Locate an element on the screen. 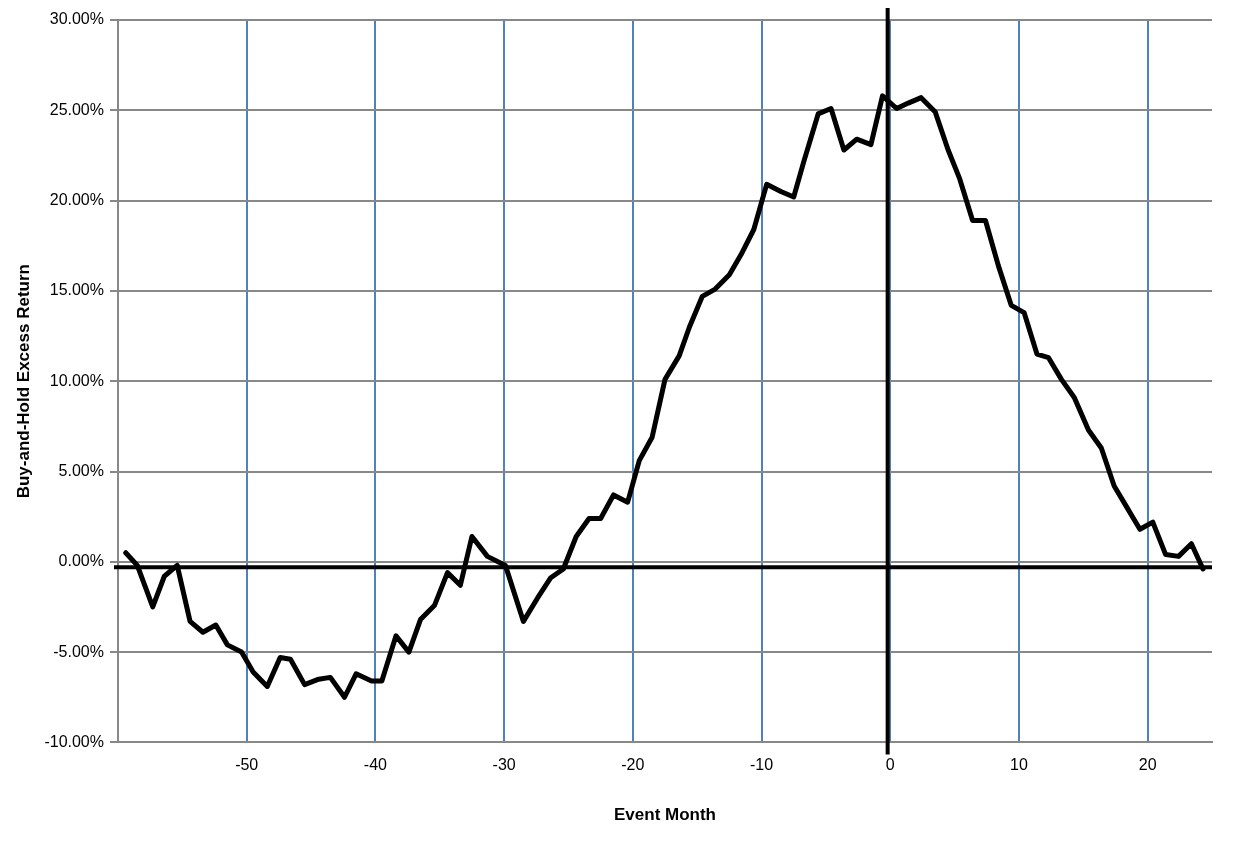 The image size is (1242, 850). x-tick-label: 0 is located at coordinates (890, 765).